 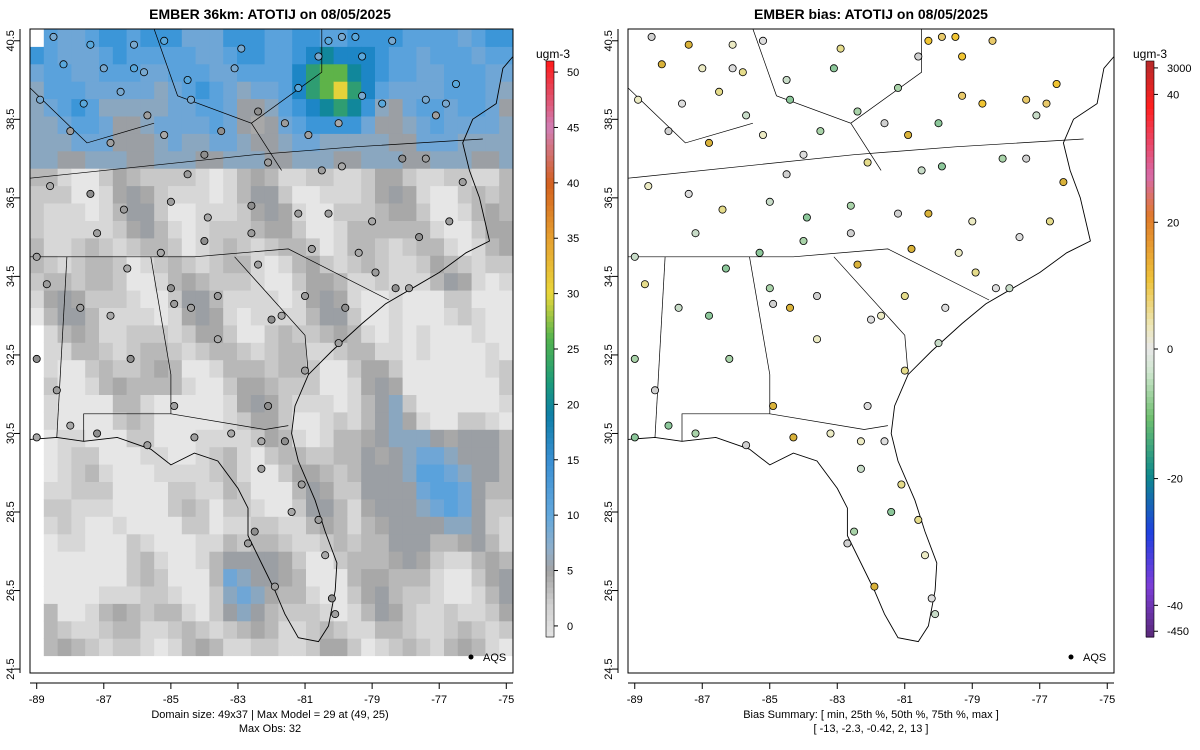 What do you see at coordinates (471, 657) in the screenshot?
I see `legend-marker` at bounding box center [471, 657].